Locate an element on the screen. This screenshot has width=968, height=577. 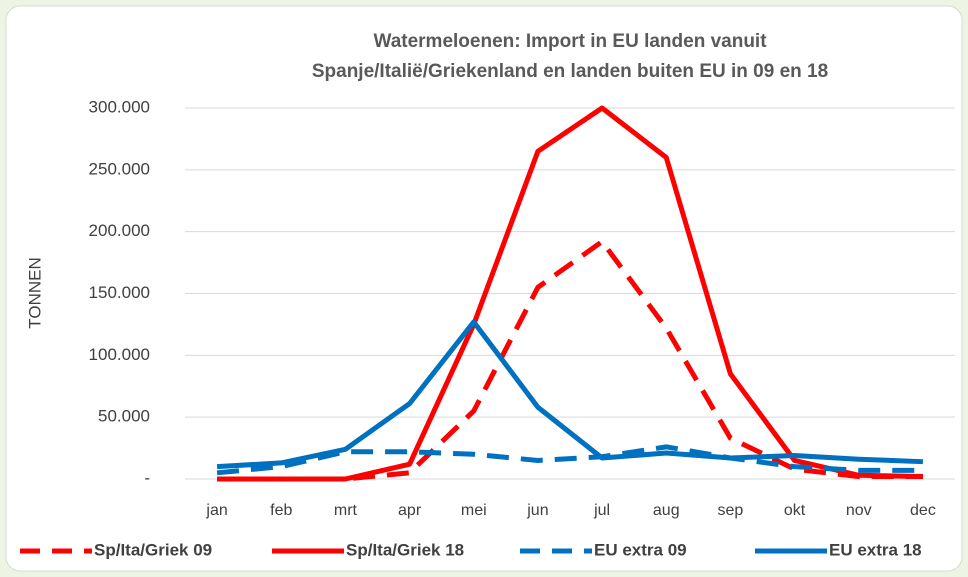
x-tick-label: jun is located at coordinates (537, 510).